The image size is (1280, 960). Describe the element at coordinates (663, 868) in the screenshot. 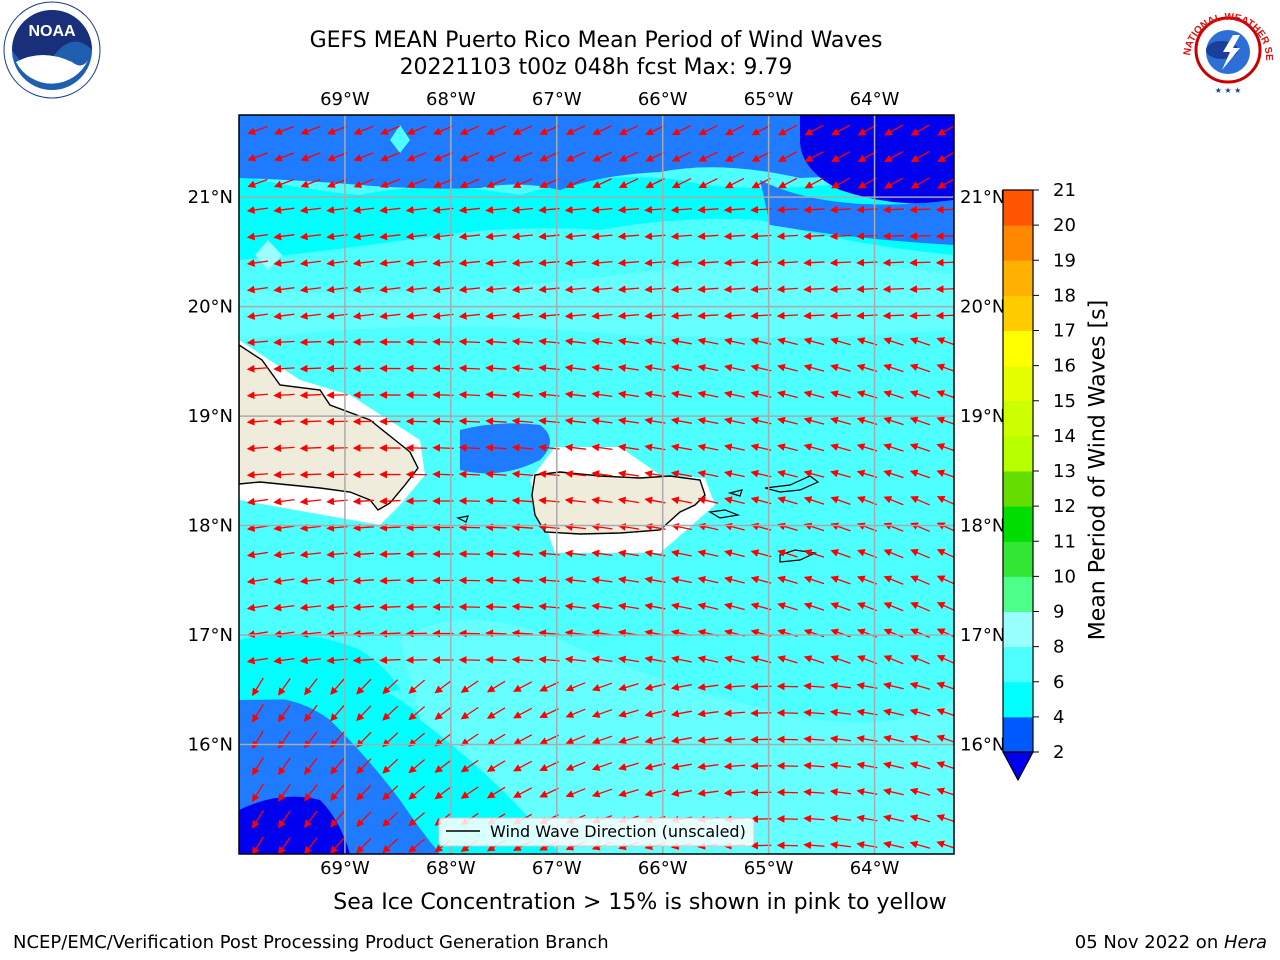

I see `lon-label-bottom: 66°W` at that location.